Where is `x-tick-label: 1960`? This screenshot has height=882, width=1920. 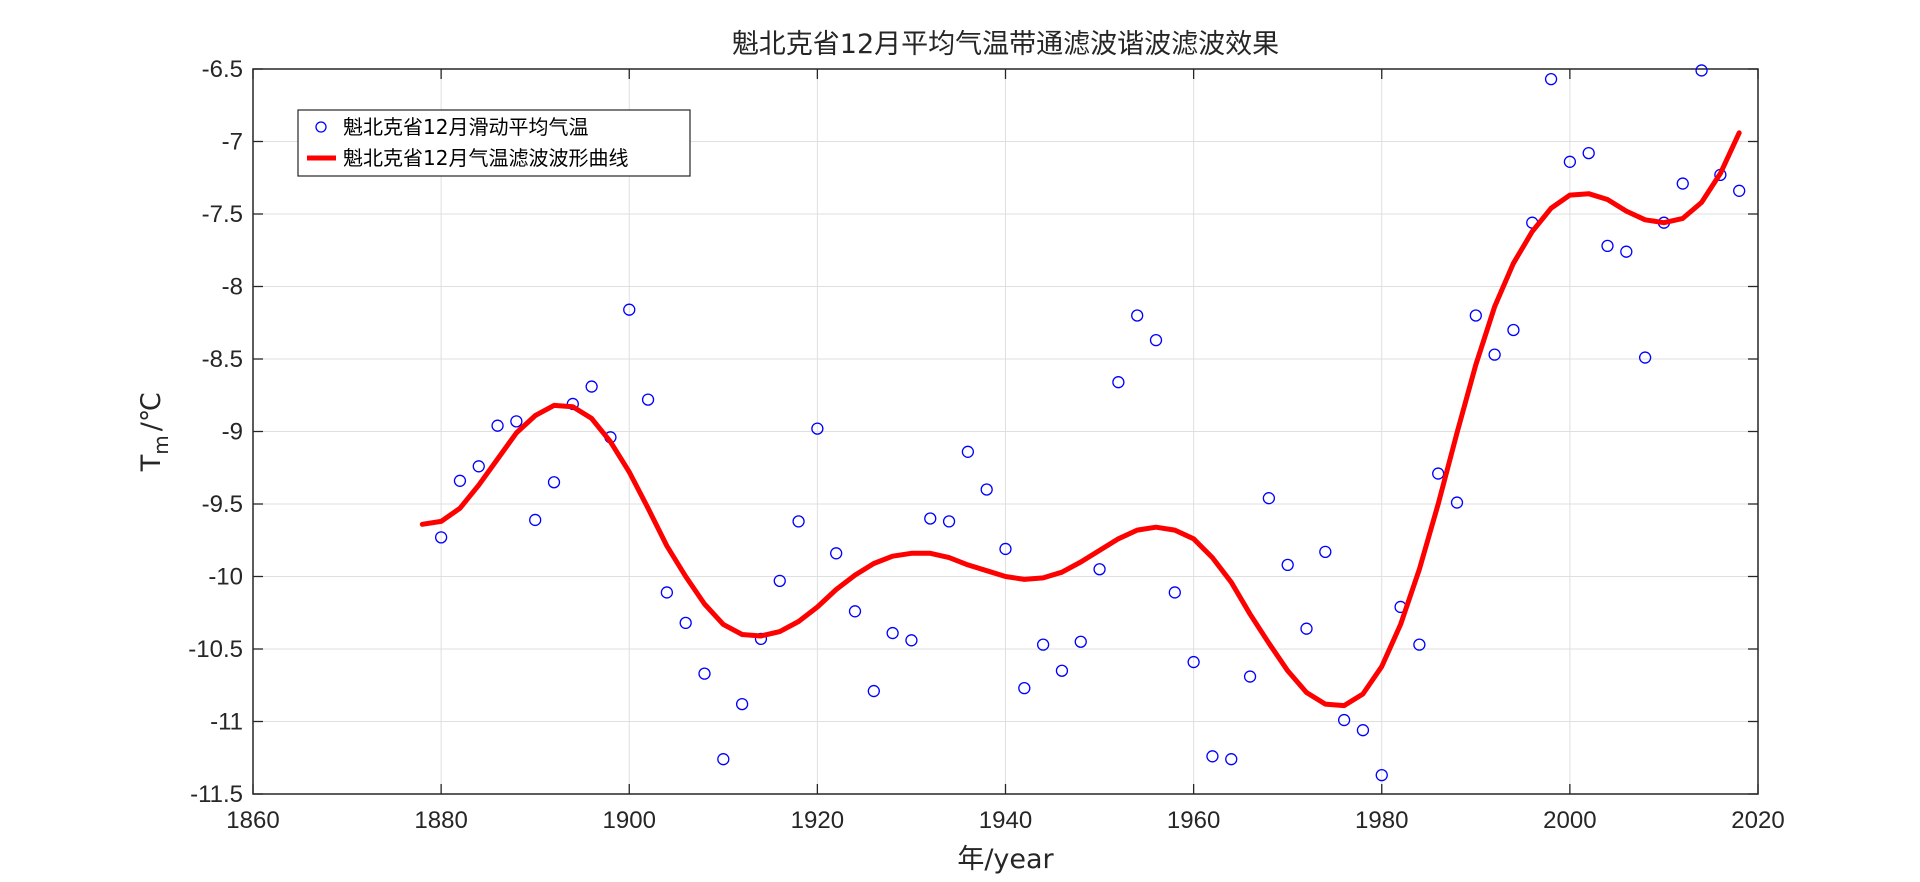
x-tick-label: 1960 is located at coordinates (1193, 820).